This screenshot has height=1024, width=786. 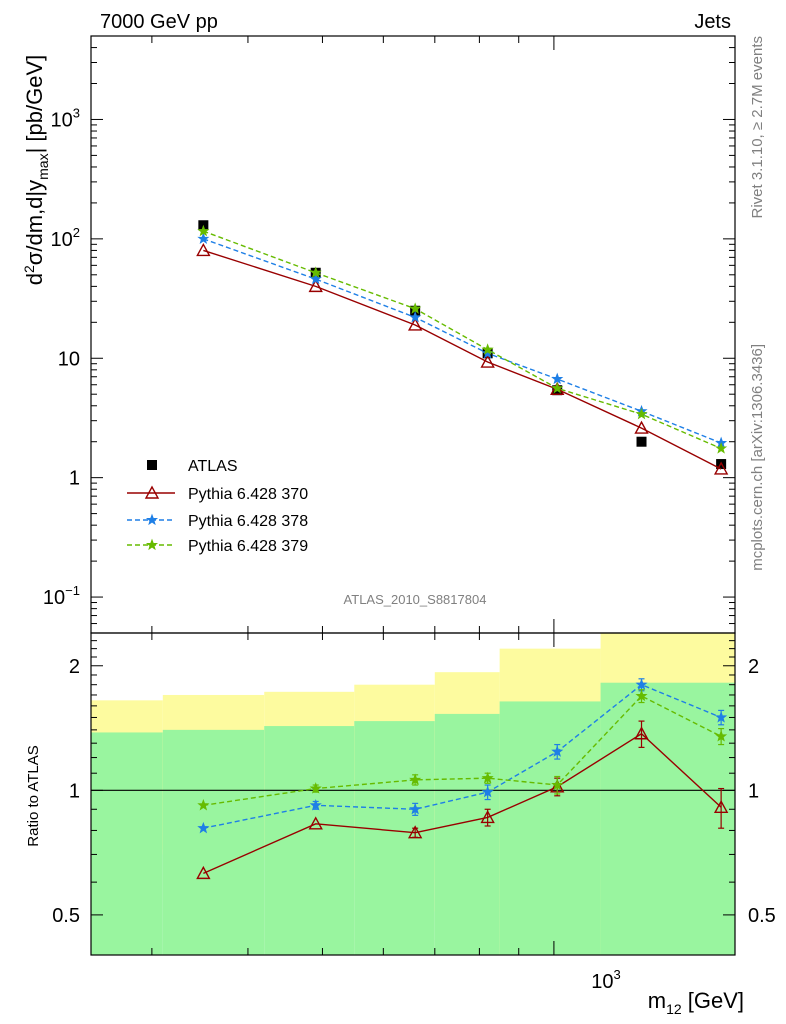 I want to click on header-right: Jets, so click(x=712, y=22).